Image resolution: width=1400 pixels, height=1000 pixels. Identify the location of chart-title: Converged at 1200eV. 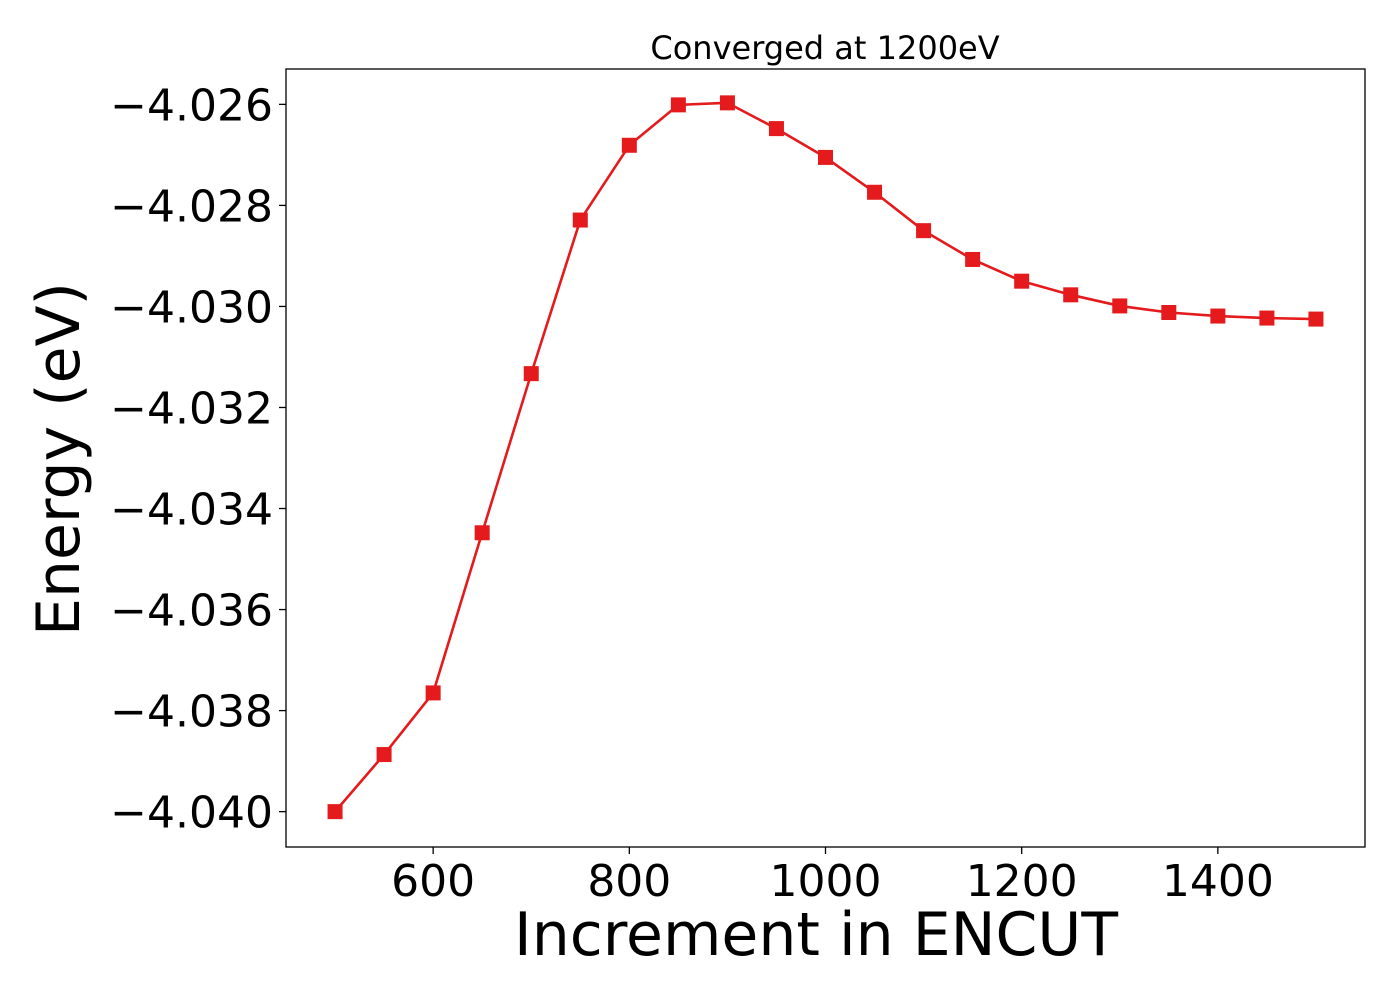
(824, 48).